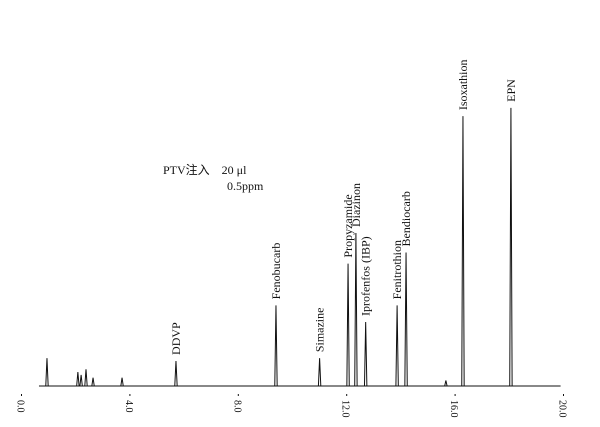 This screenshot has width=600, height=427. Describe the element at coordinates (320, 330) in the screenshot. I see `peak-label: Simazine` at that location.